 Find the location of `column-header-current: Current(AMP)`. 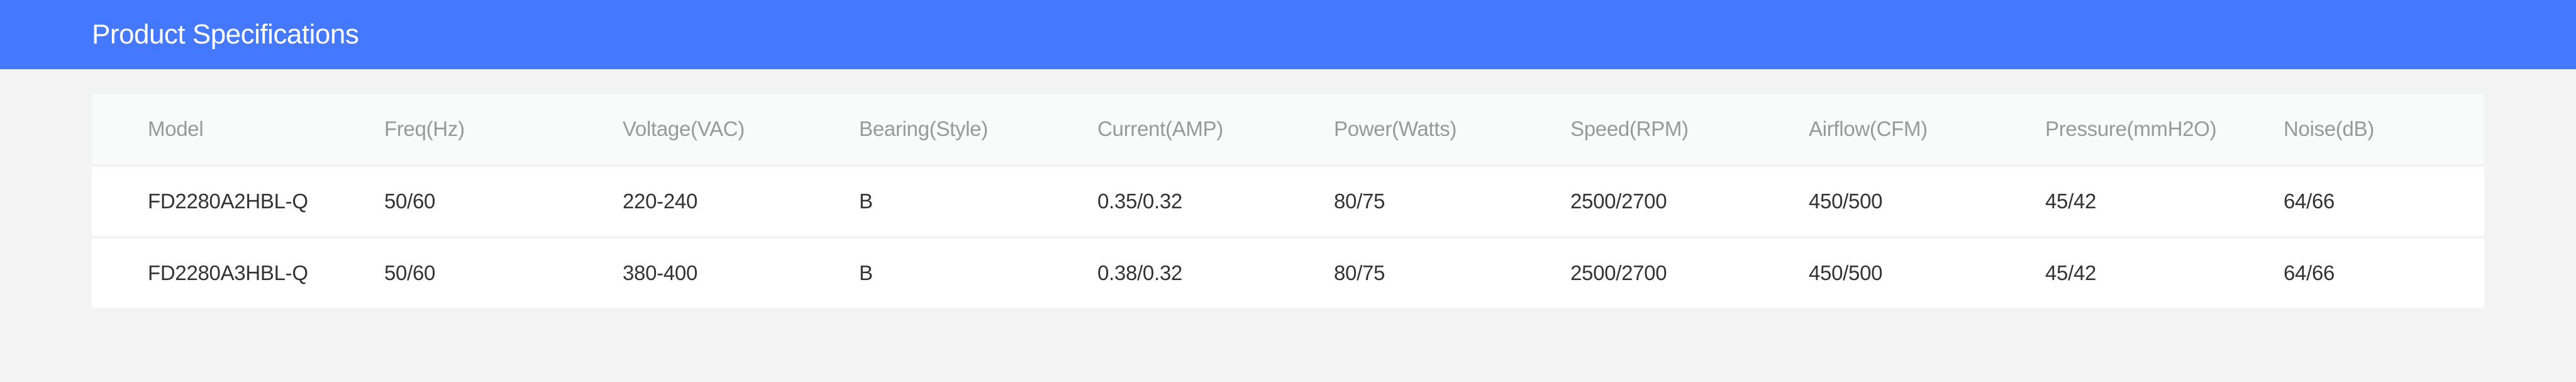

column-header-current: Current(AMP) is located at coordinates (1160, 128).